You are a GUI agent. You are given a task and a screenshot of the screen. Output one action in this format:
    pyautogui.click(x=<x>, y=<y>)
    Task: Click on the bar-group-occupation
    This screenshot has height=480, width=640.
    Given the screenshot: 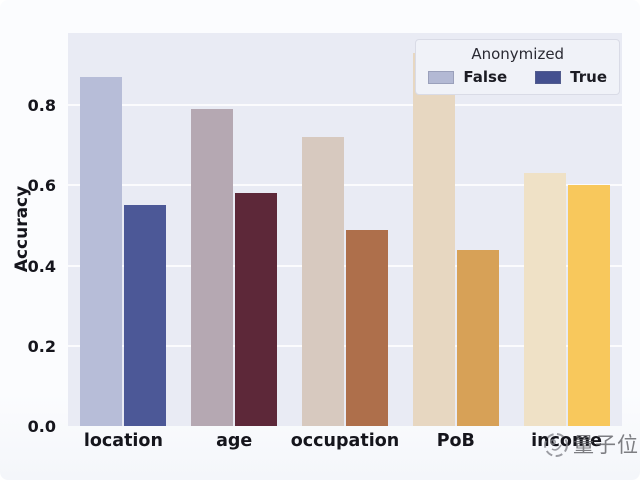 What is the action you would take?
    pyautogui.click(x=345, y=229)
    